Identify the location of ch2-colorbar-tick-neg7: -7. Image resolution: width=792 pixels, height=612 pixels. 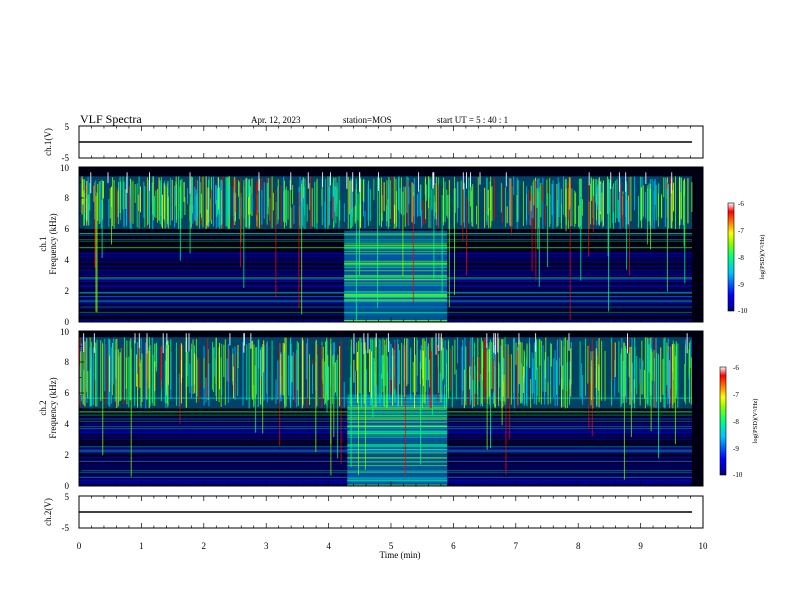
(736, 395).